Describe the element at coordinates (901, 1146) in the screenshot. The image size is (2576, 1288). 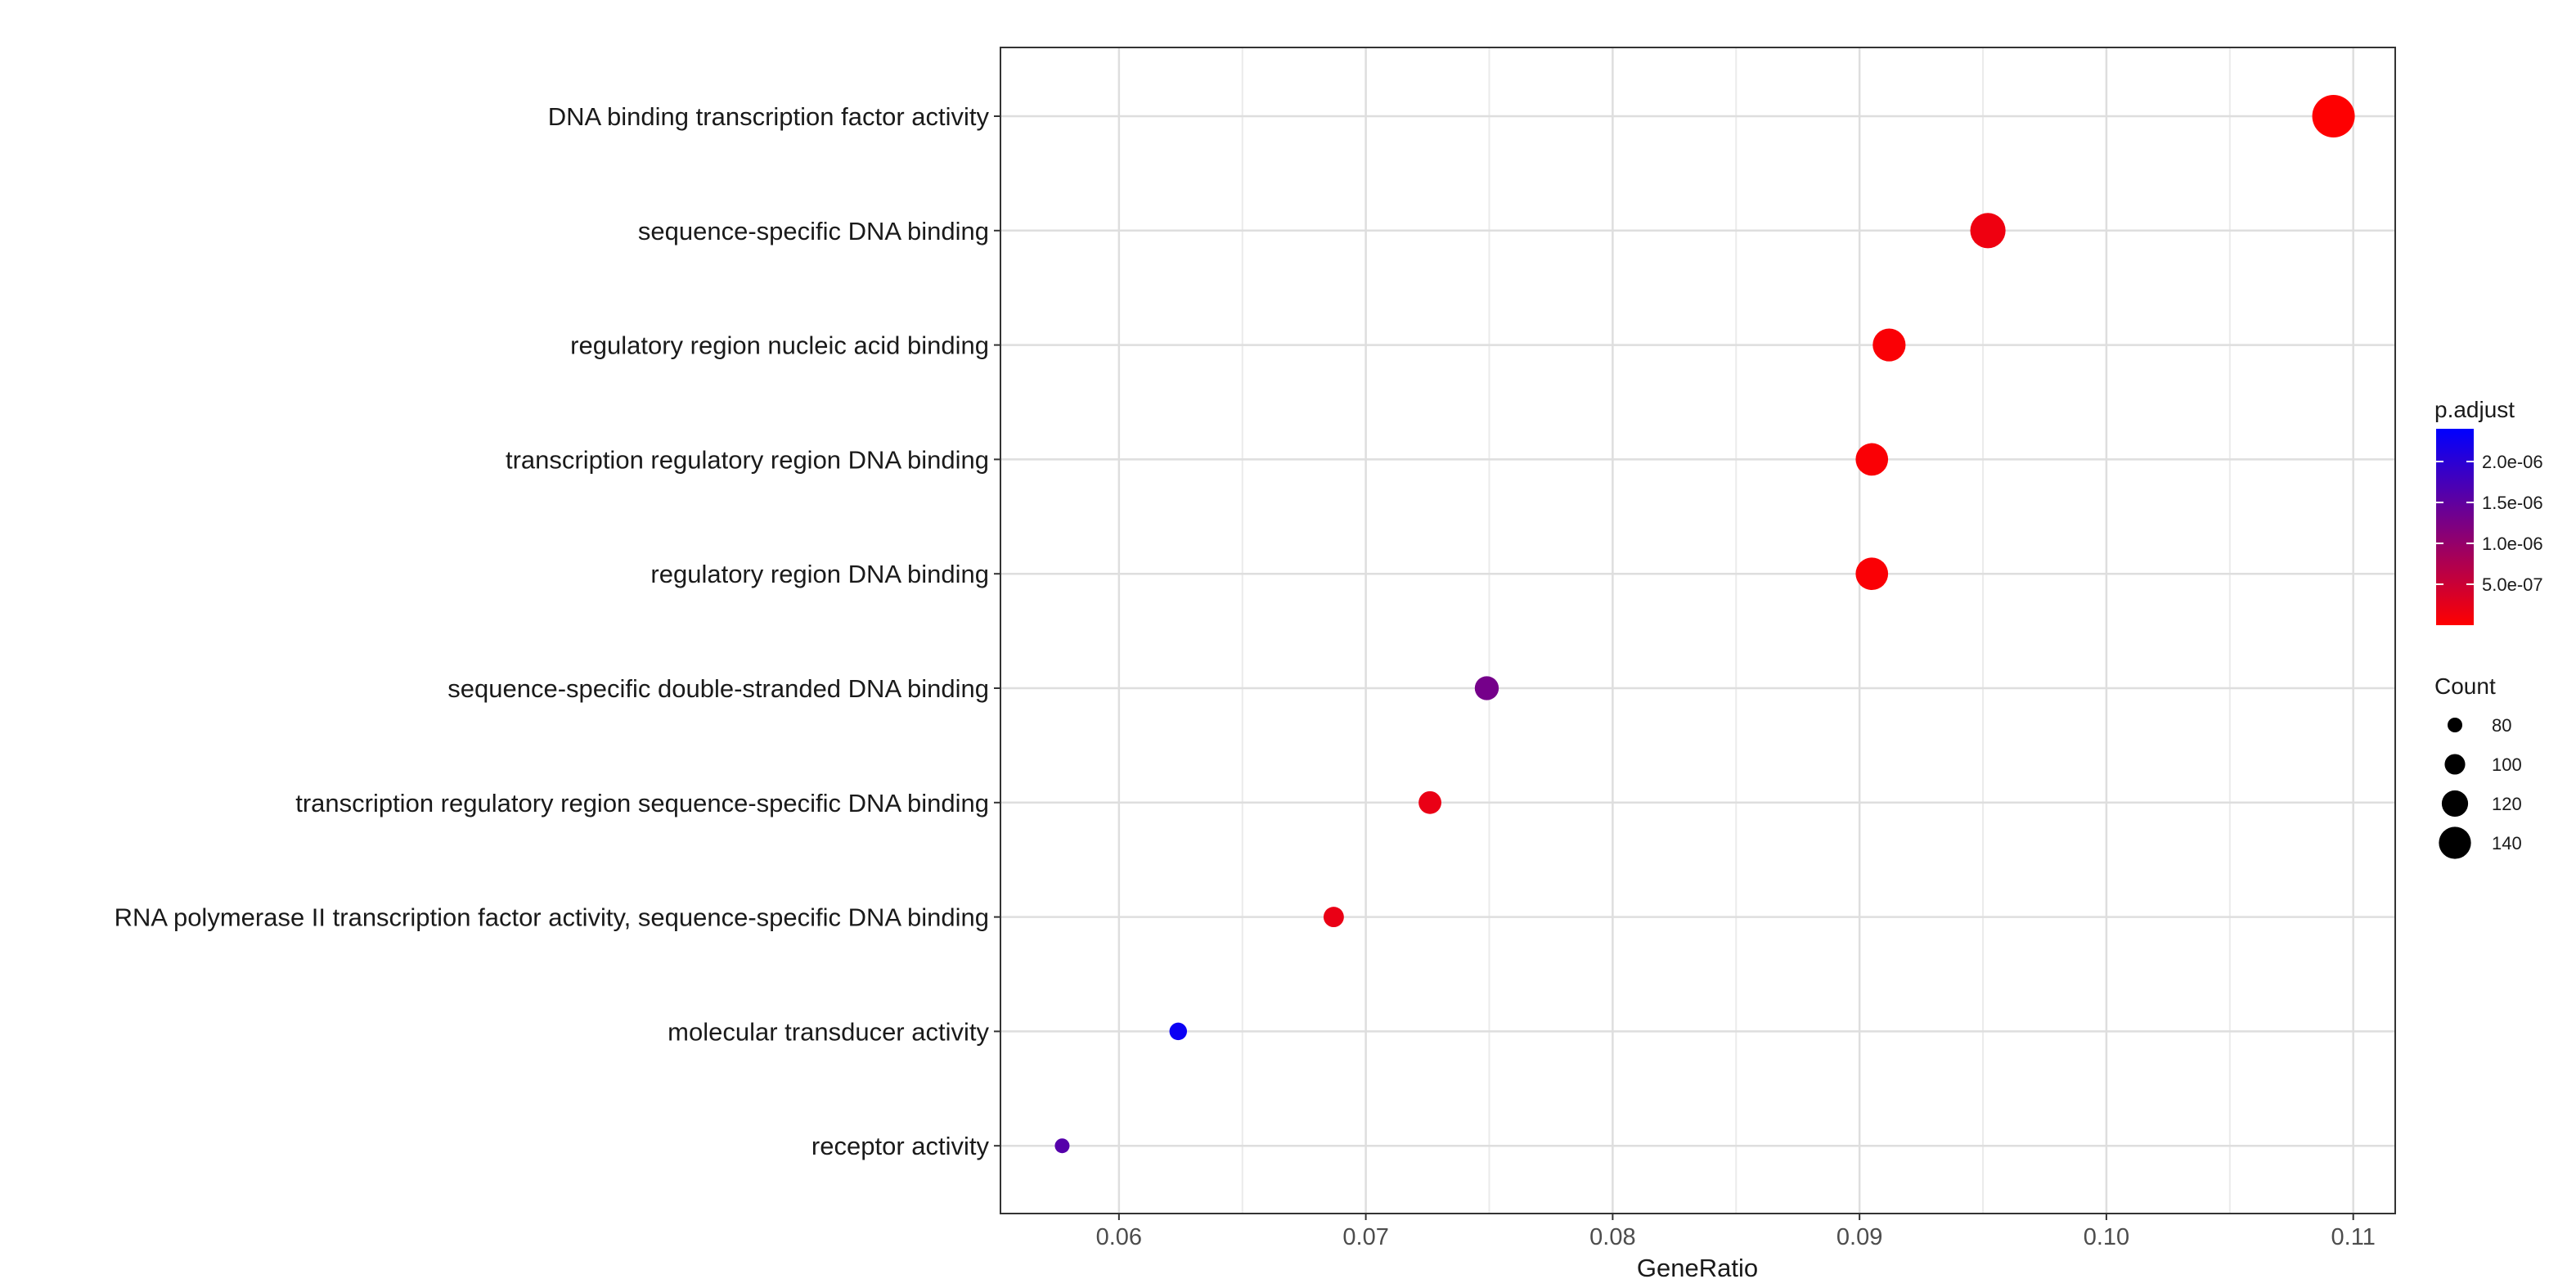
I see `y-tick-label: receptor activity` at that location.